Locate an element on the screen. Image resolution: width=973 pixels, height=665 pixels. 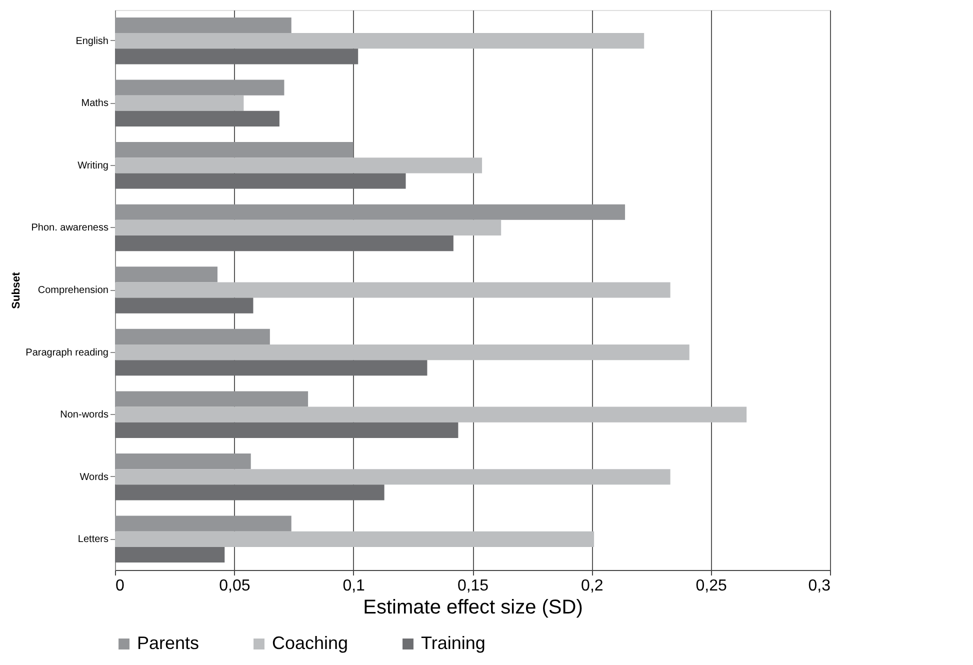
legend-label: Parents is located at coordinates (168, 643).